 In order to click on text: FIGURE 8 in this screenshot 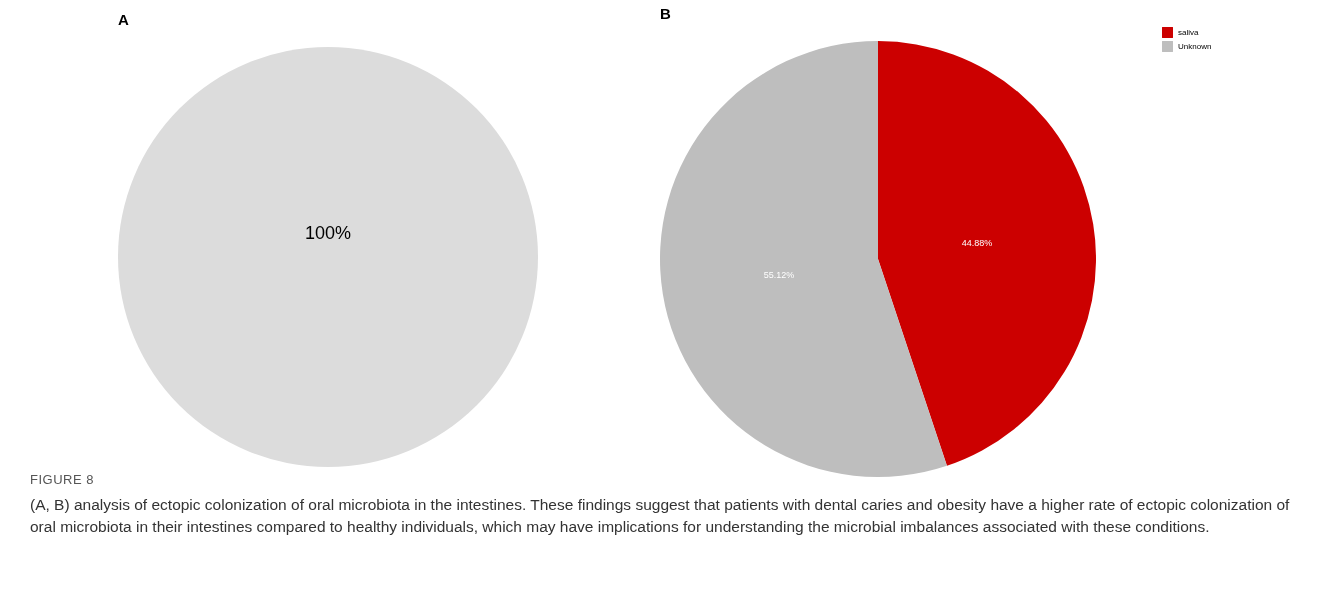, I will do `click(62, 479)`.